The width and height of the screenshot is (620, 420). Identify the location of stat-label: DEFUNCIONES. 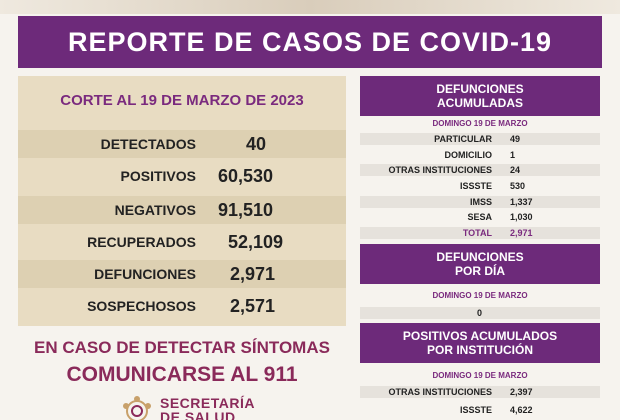
(145, 274).